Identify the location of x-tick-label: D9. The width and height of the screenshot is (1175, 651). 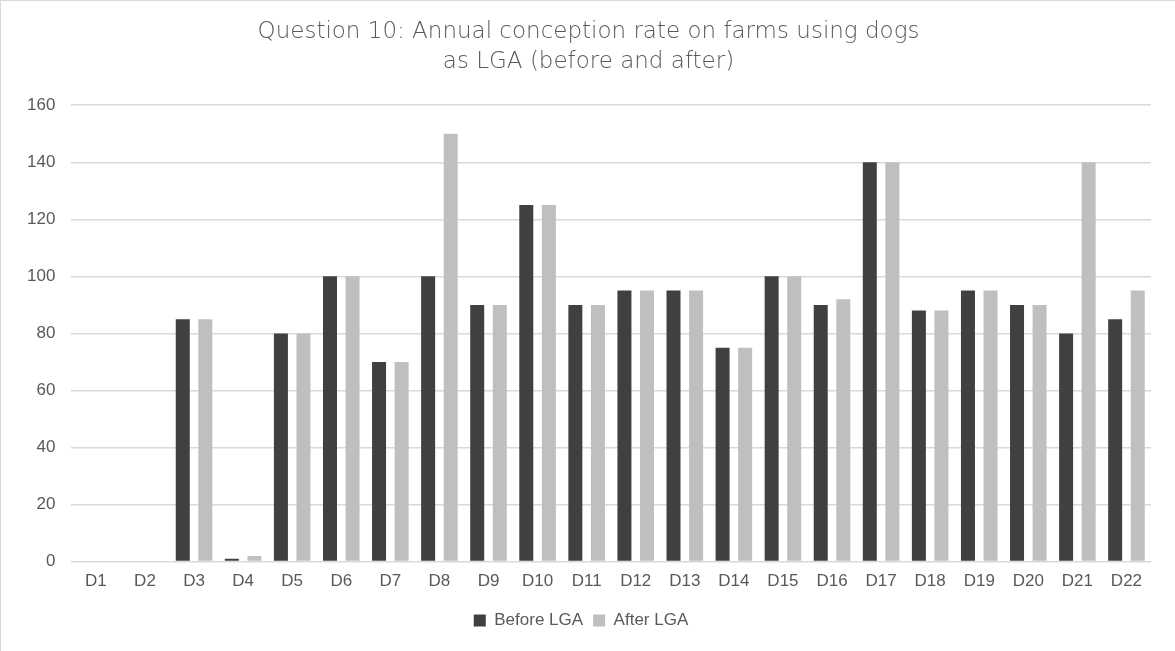
(488, 581).